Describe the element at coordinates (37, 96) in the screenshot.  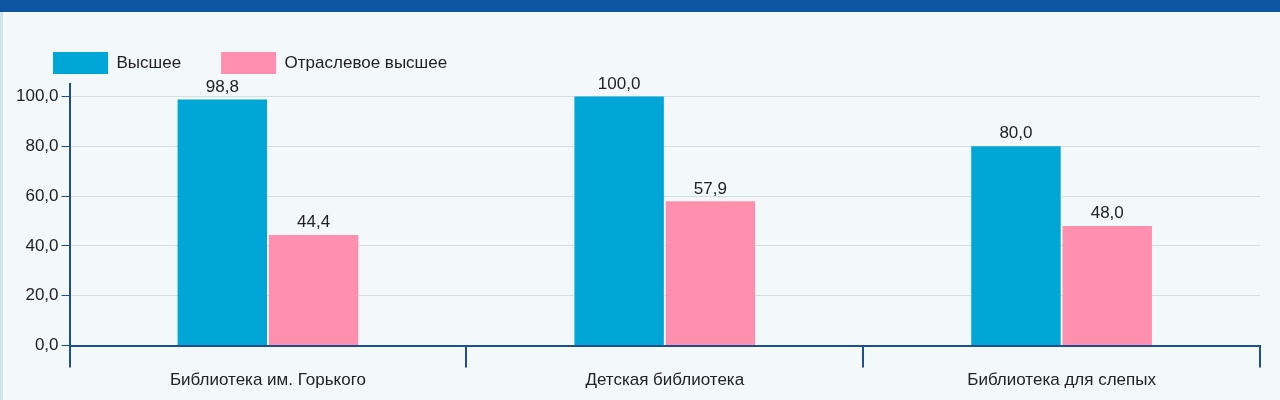
I see `y-tick-label: 100,0` at that location.